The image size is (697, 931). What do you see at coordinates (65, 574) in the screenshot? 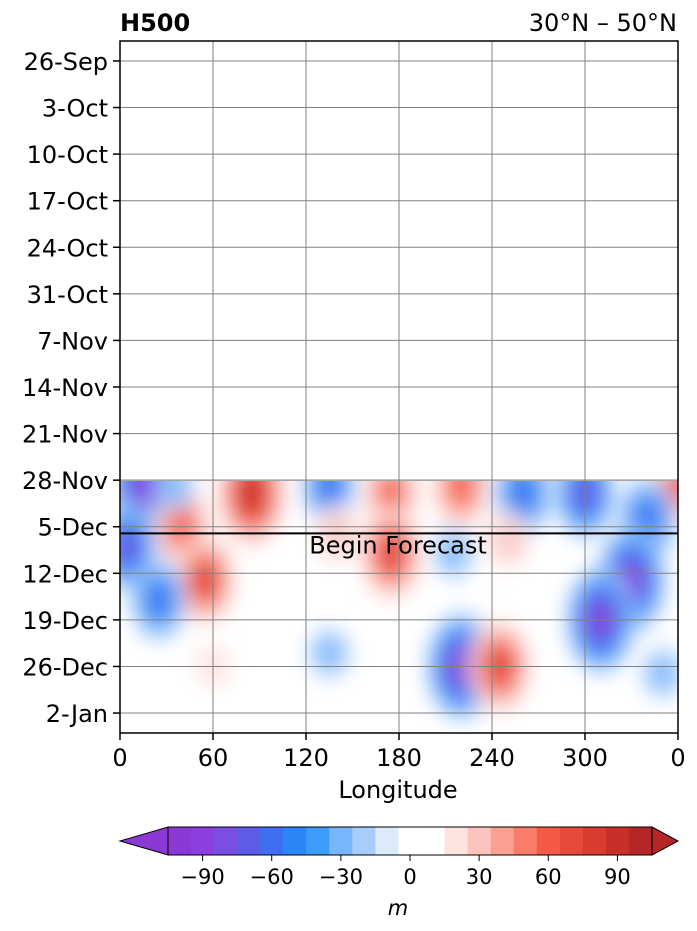
I see `y-tick-label: 12-Dec` at bounding box center [65, 574].